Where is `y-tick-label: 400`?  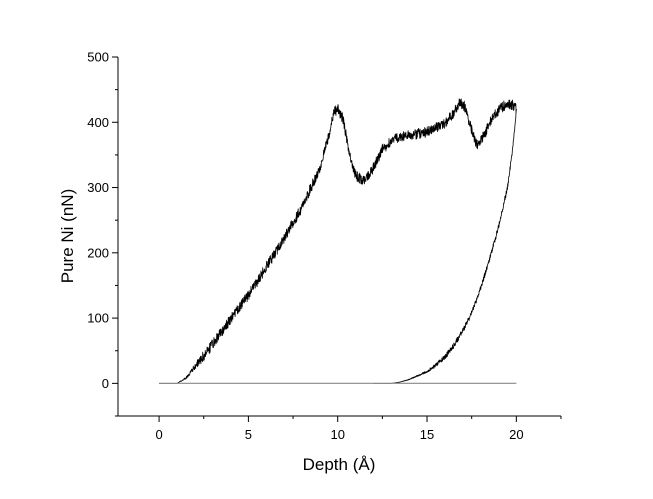
y-tick-label: 400 is located at coordinates (98, 122).